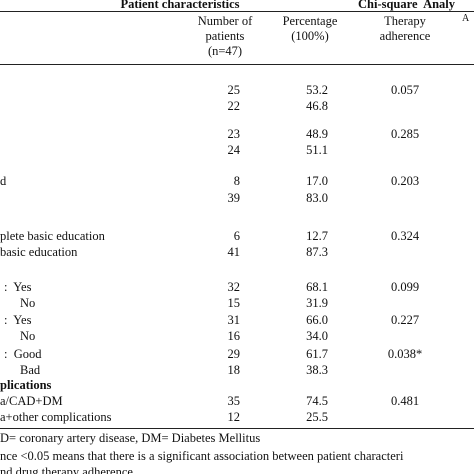 The image size is (474, 474). What do you see at coordinates (26, 385) in the screenshot?
I see `group-label: plications` at bounding box center [26, 385].